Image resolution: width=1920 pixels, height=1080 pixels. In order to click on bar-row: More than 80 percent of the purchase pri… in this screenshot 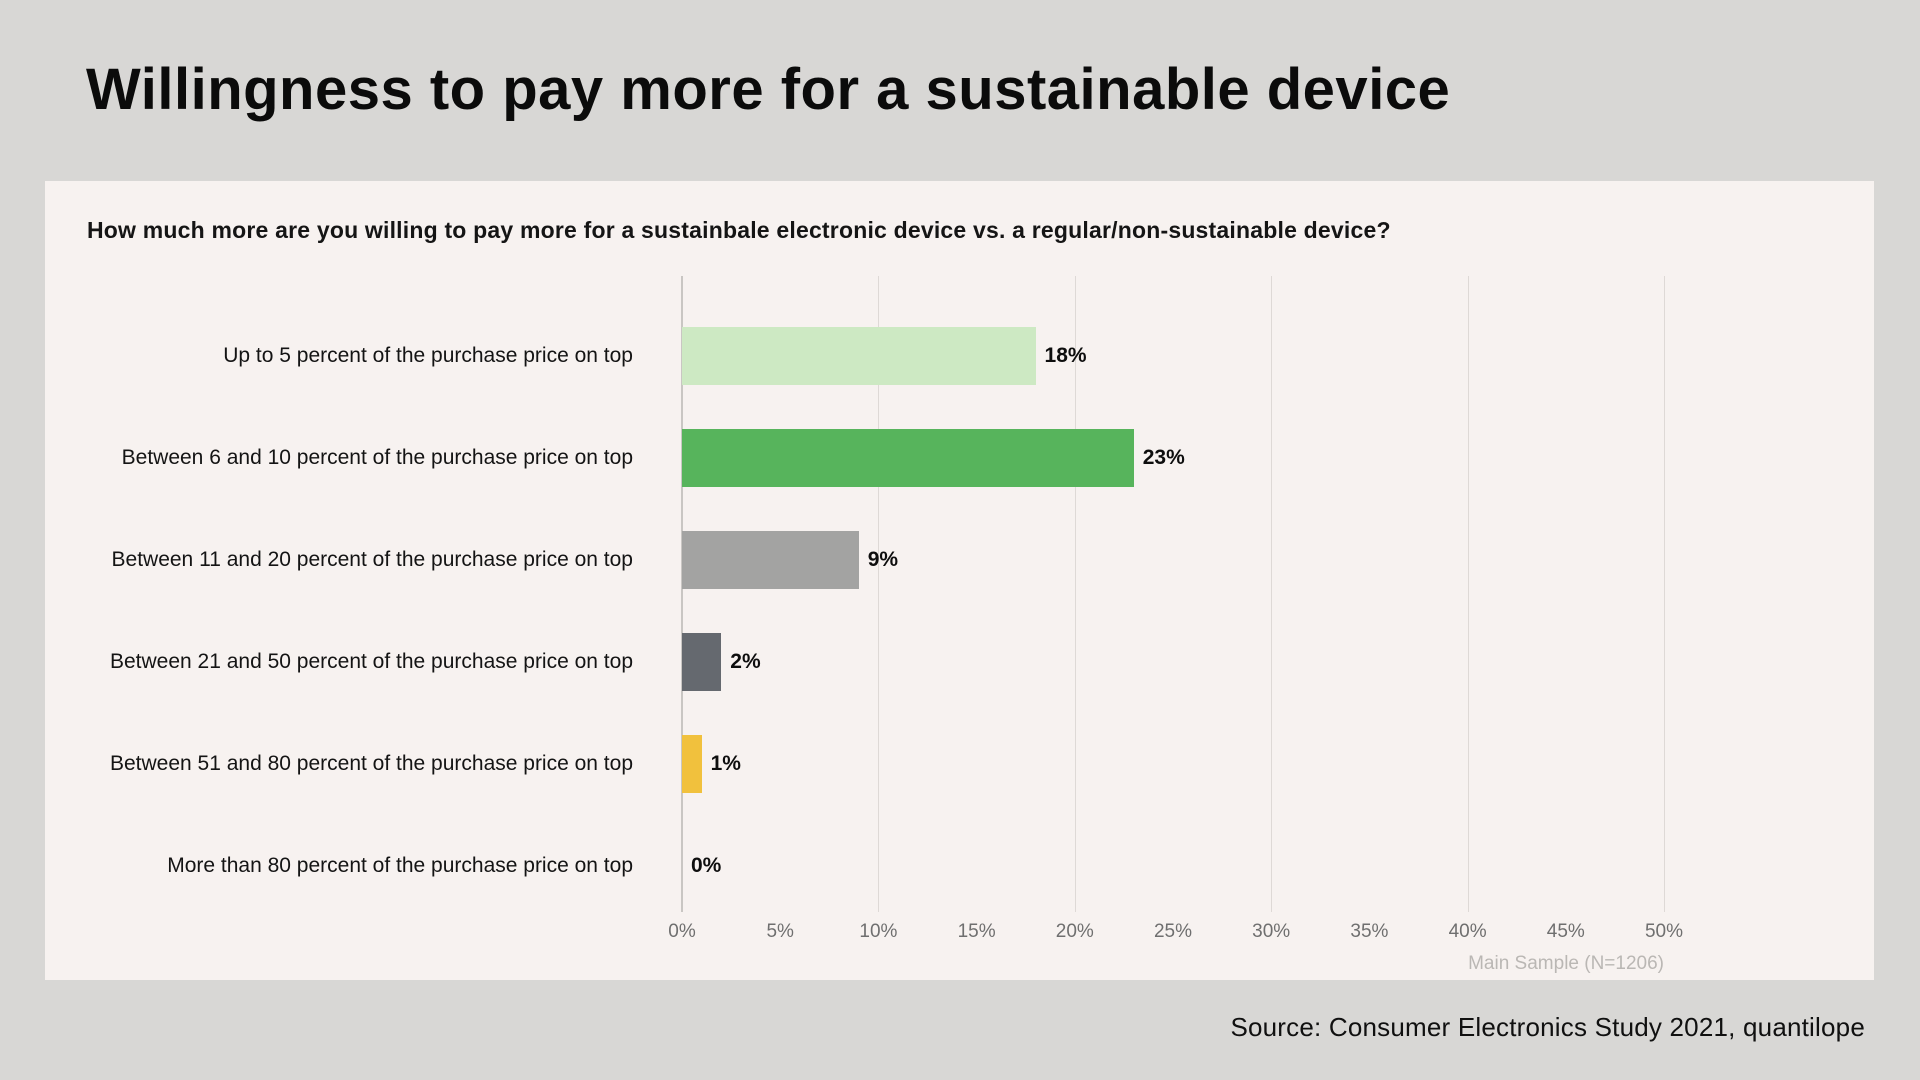, I will do `click(952, 866)`.